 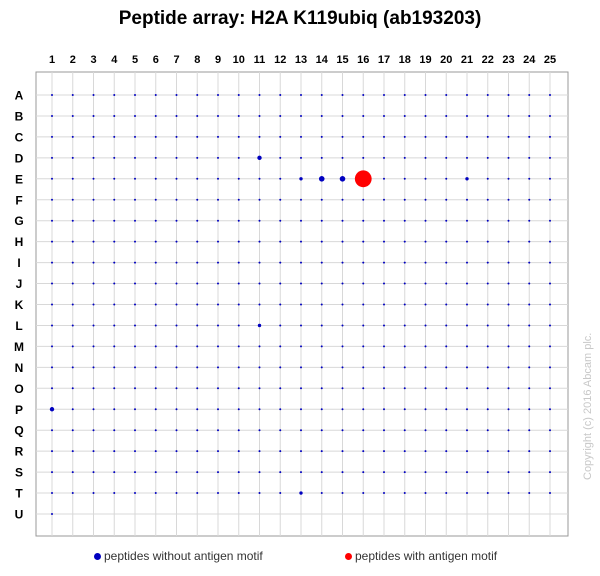 I want to click on data-point-I1, so click(x=52, y=262).